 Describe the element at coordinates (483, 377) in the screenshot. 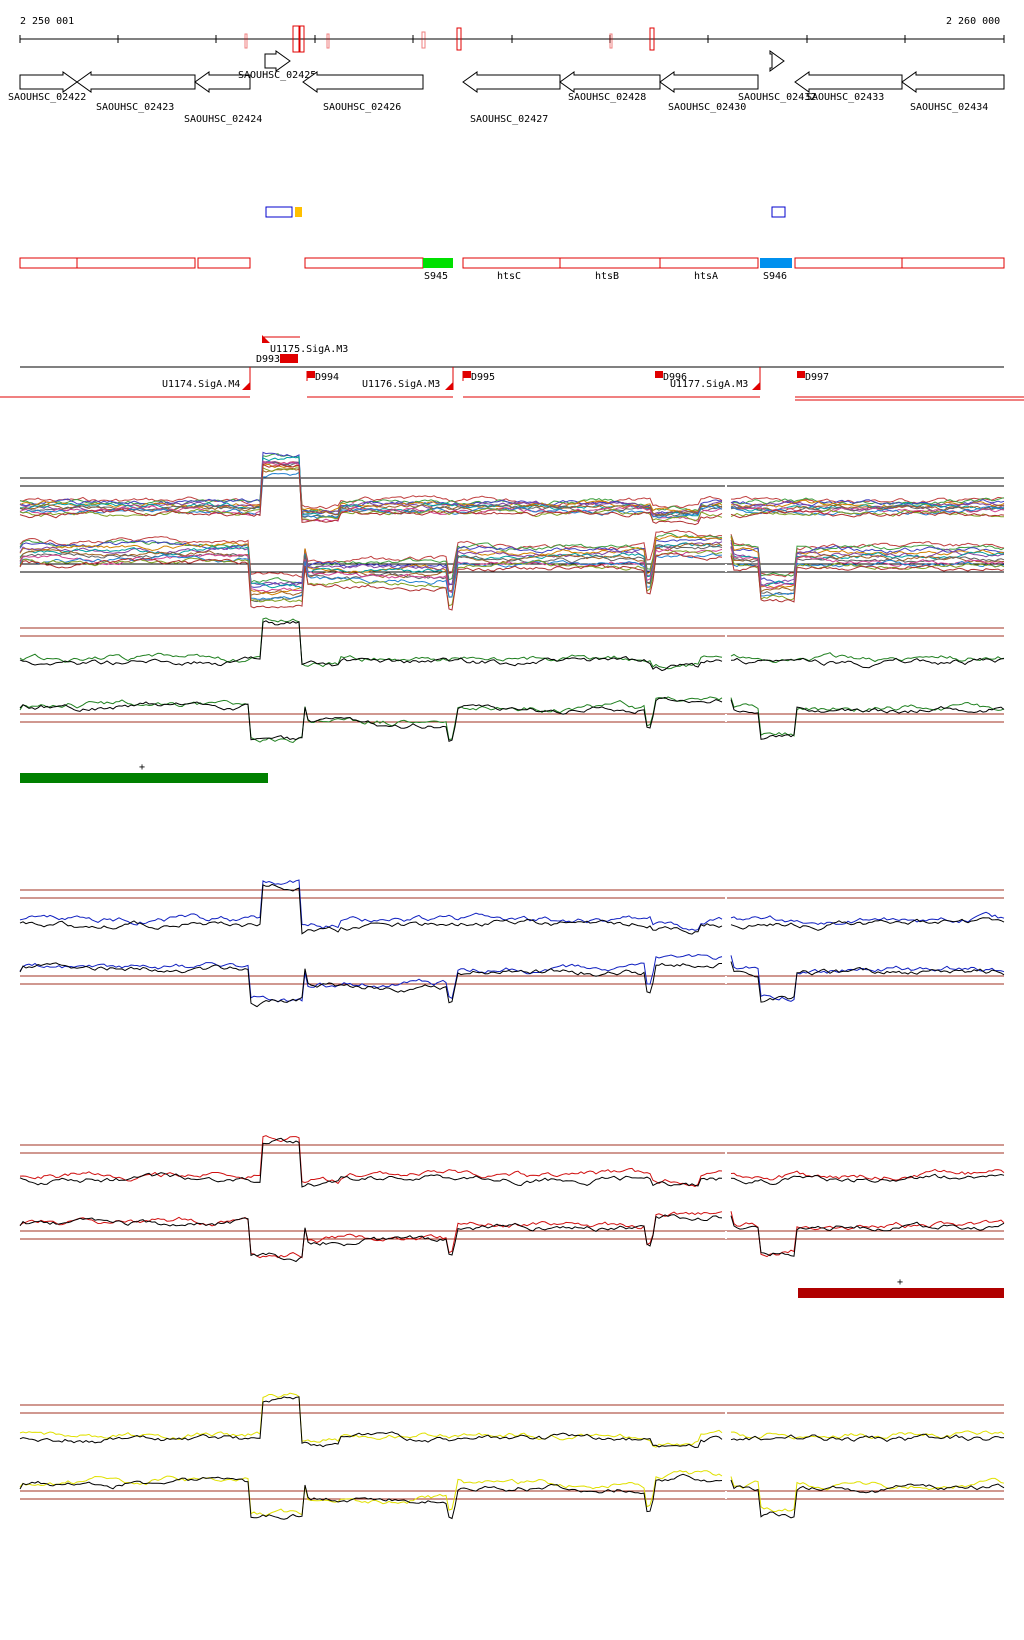

I see `d995-label: D995` at that location.